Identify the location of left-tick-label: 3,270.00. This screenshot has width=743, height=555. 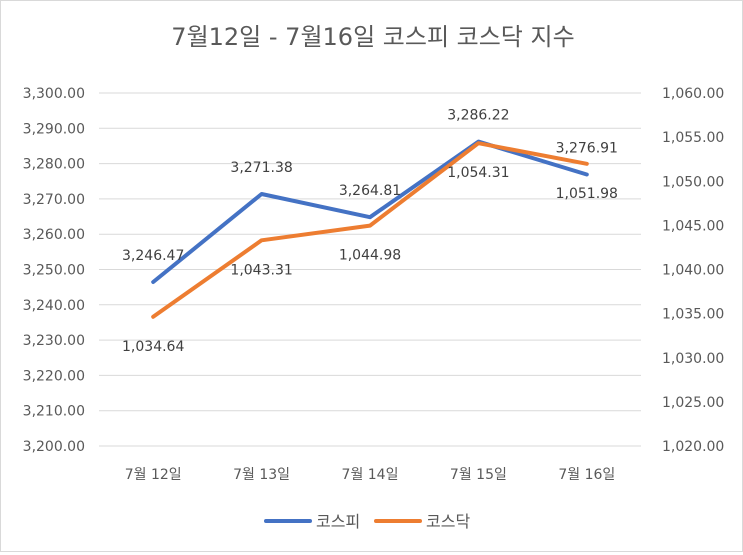
(54, 200).